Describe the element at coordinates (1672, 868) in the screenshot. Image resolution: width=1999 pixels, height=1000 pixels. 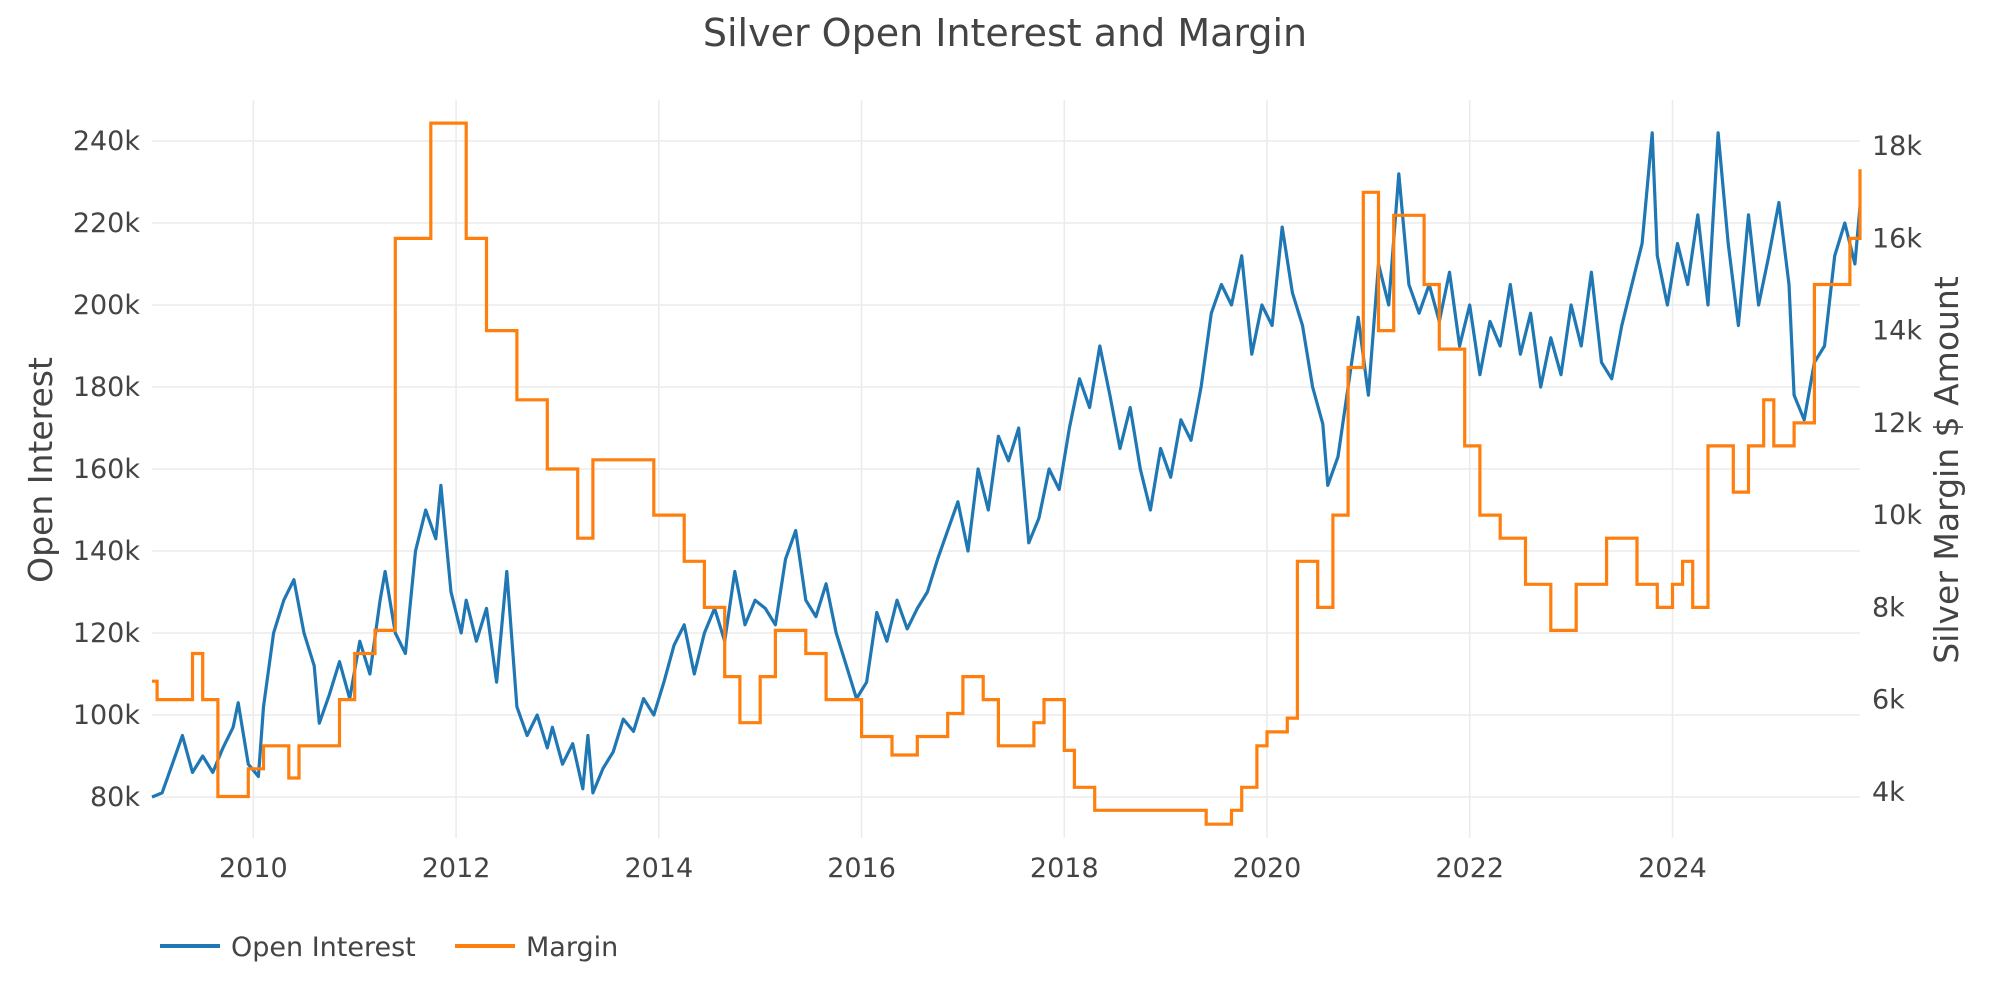
I see `x-tick-label: 2024` at that location.